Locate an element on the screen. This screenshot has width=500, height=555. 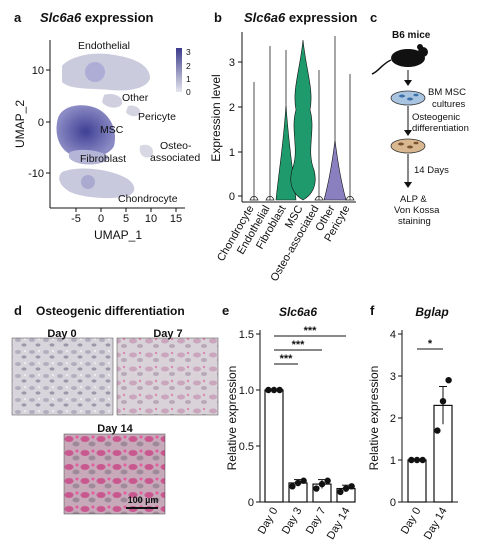
umap-cluster-fibroblast is located at coordinates (88, 157).